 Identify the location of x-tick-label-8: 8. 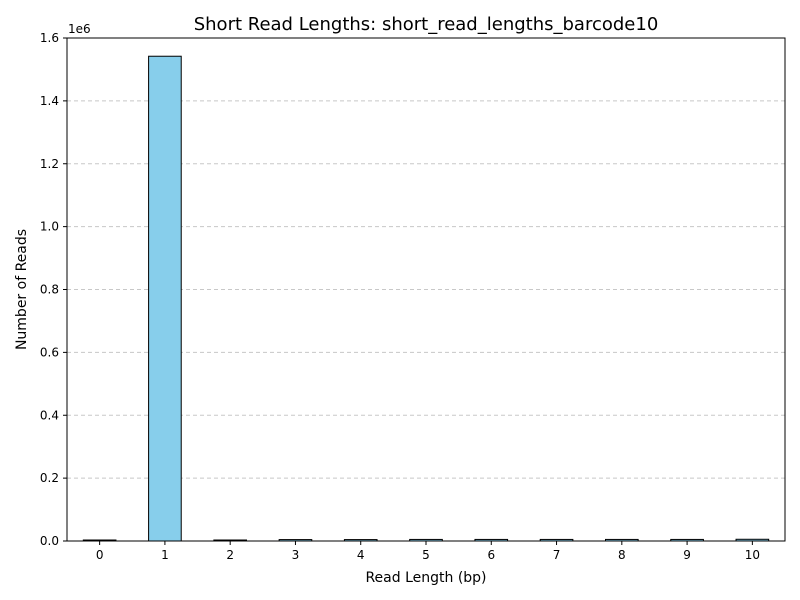
(622, 555).